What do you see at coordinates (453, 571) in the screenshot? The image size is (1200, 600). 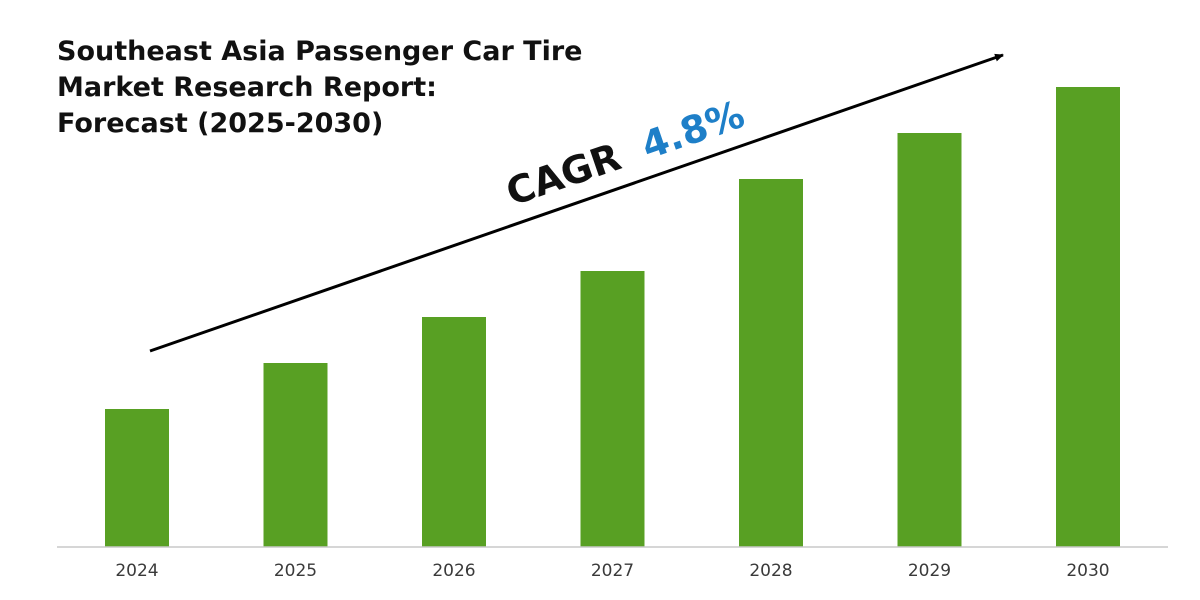 I see `x-tick-label-2026: 2026` at bounding box center [453, 571].